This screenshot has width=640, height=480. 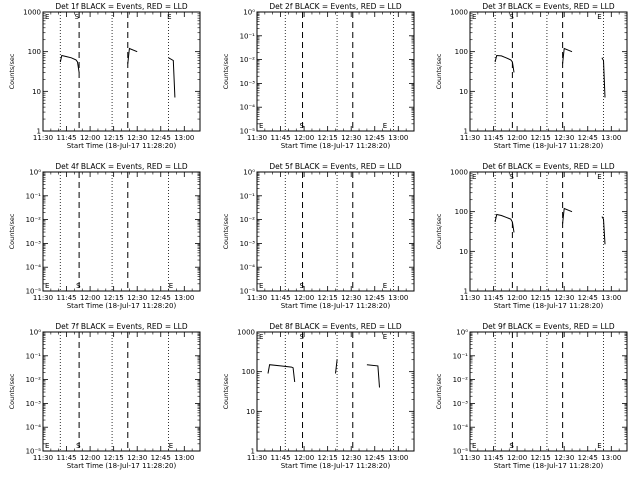 What do you see at coordinates (335, 6) in the screenshot?
I see `chart-title: Det 2f BLACK = Events, RED = LLD` at bounding box center [335, 6].